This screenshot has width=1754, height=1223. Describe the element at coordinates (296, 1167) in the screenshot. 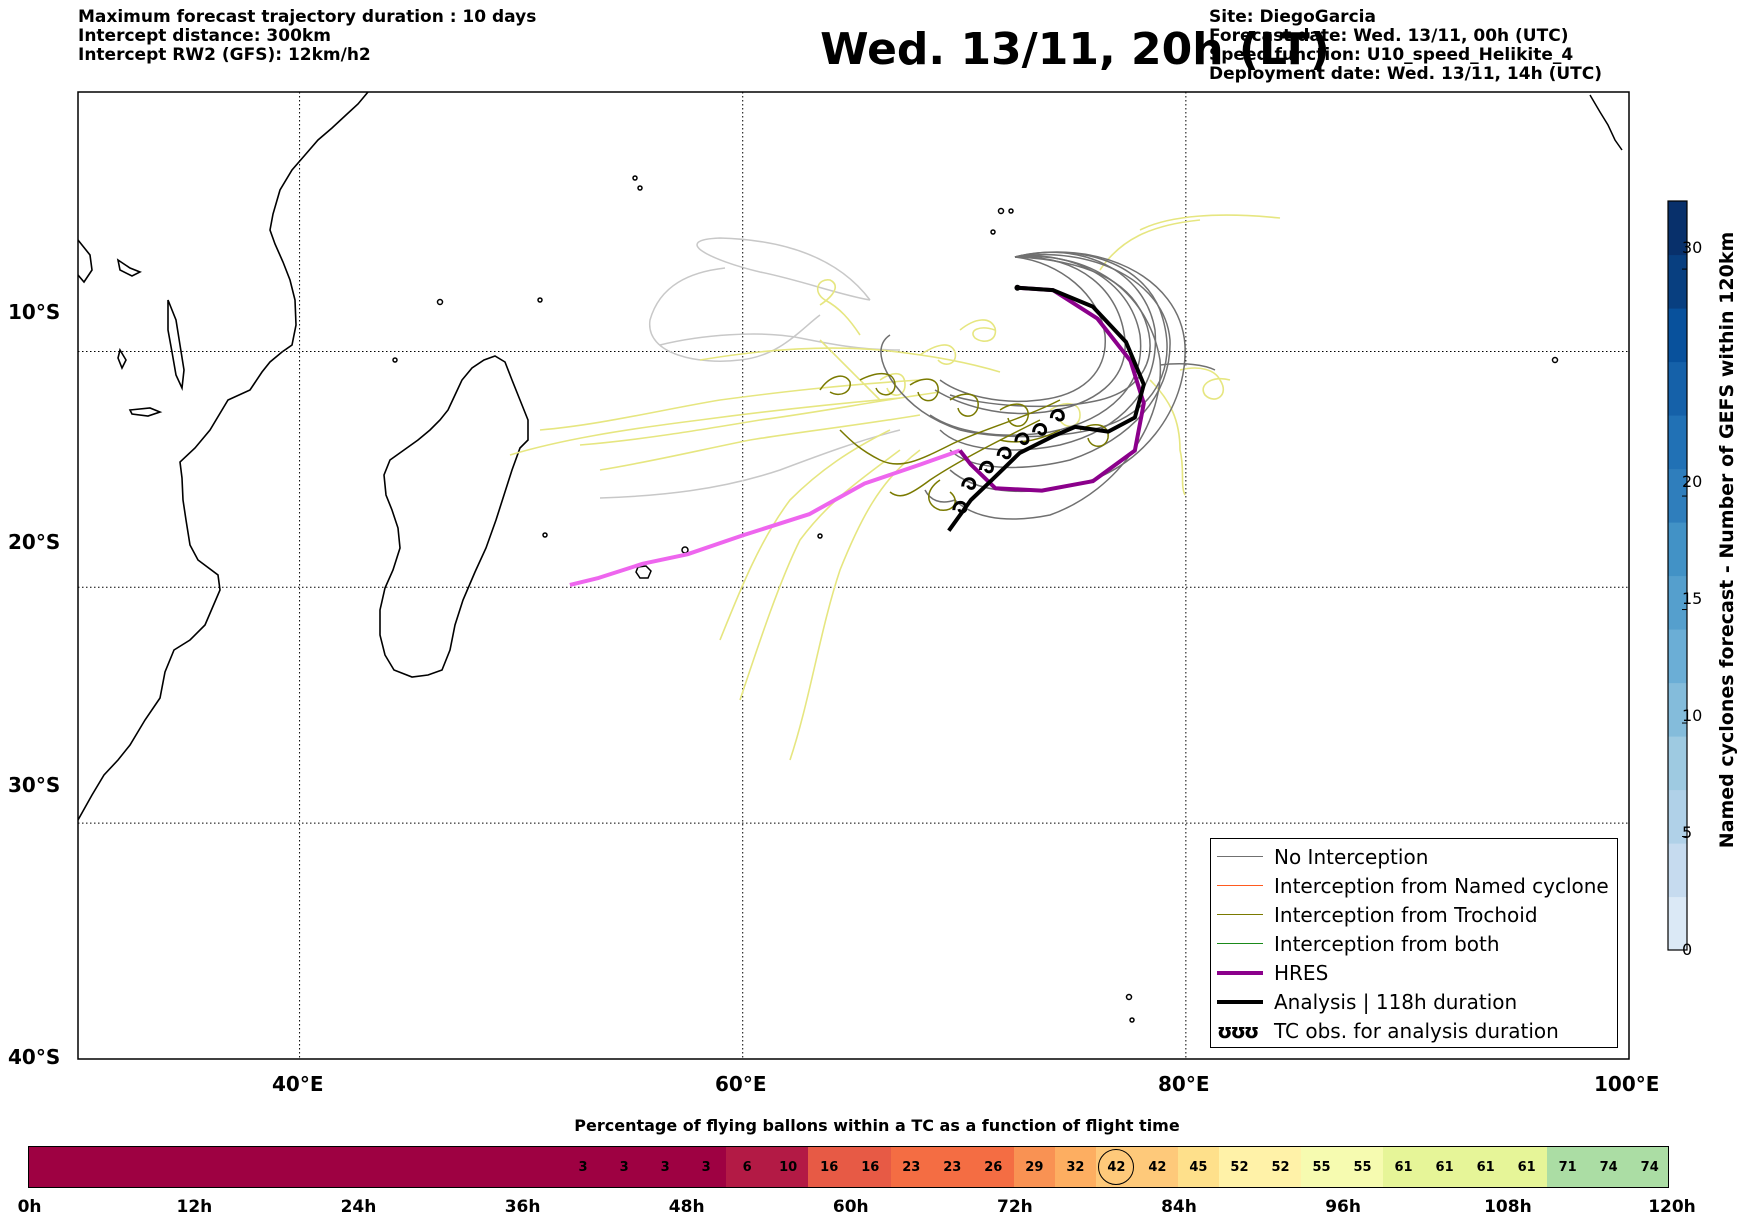

I see `flight-bar-empty-segment` at that location.